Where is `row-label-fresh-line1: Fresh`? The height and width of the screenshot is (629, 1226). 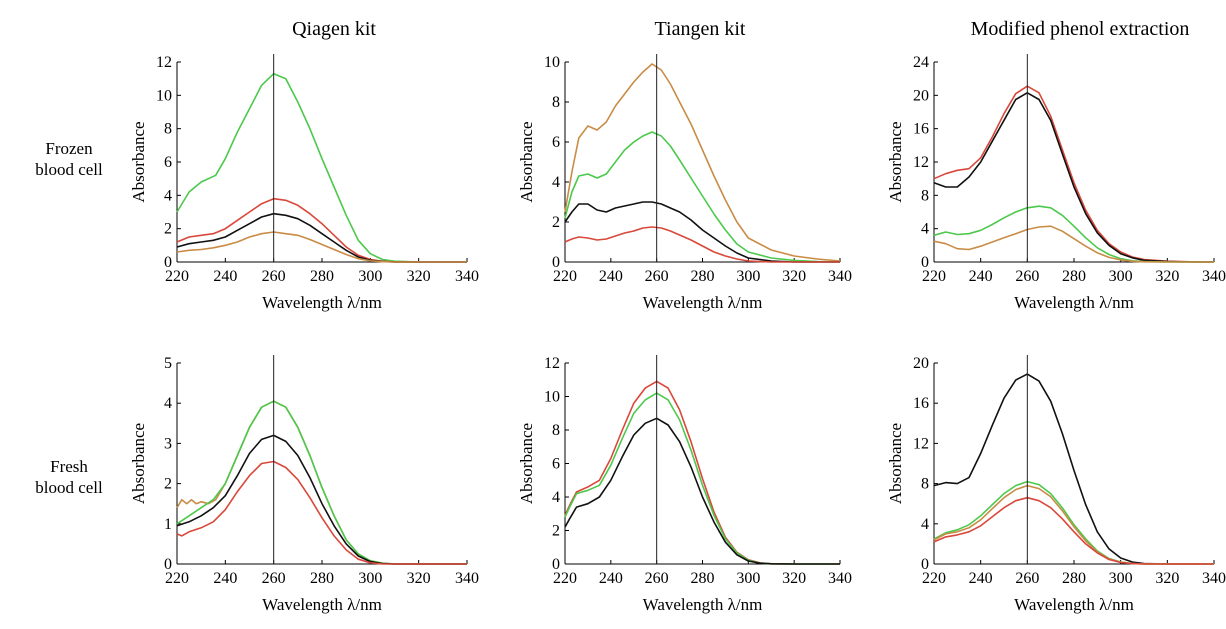 row-label-fresh-line1: Fresh is located at coordinates (69, 466).